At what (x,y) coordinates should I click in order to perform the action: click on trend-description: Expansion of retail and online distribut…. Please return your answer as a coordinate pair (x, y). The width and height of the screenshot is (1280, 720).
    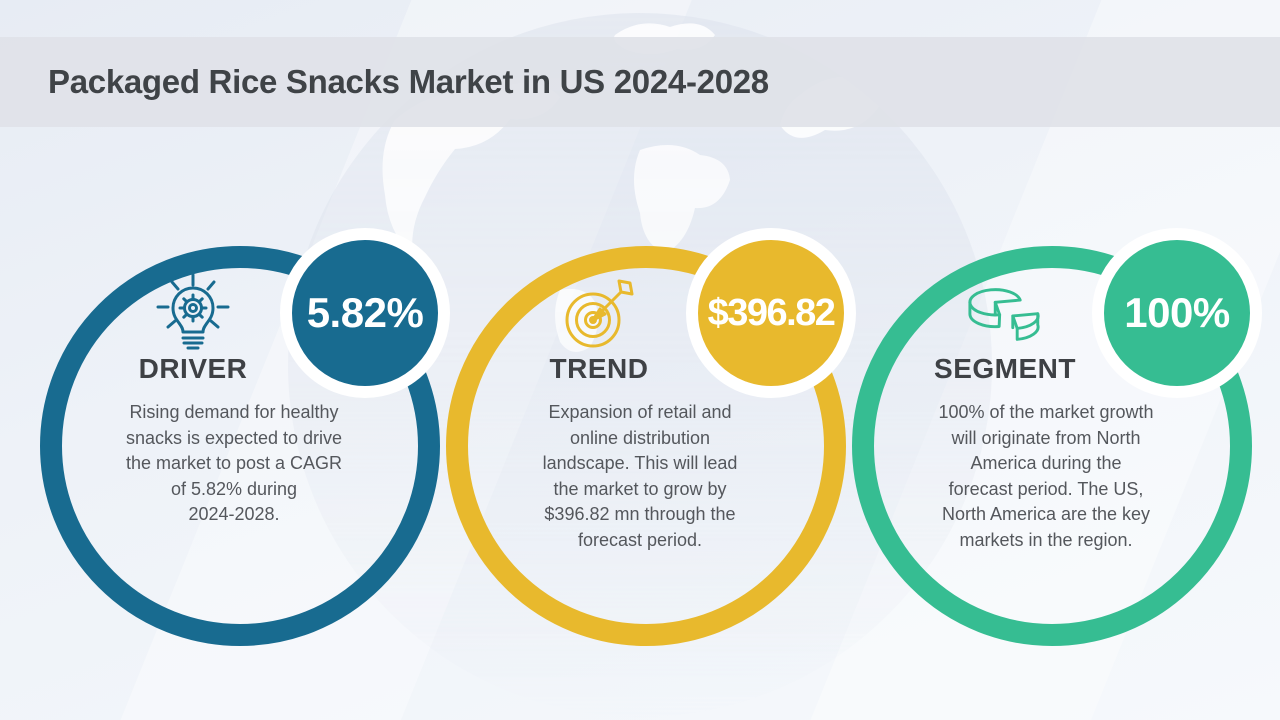
    Looking at the image, I should click on (640, 476).